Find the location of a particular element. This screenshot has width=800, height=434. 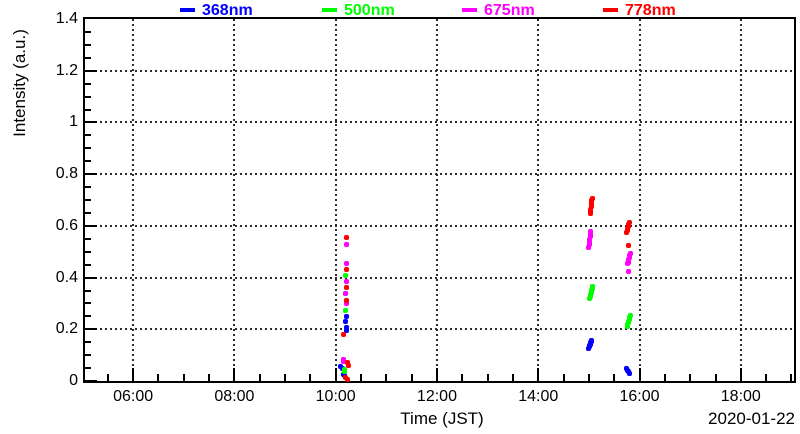

y-tick-label: 0 is located at coordinates (73, 380).